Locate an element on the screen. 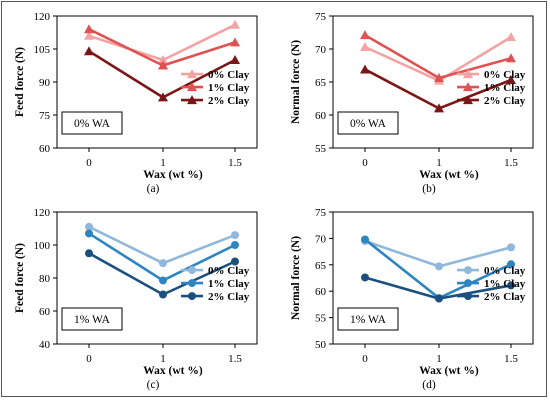 The height and width of the screenshot is (400, 550). panel-label: (a) is located at coordinates (153, 189).